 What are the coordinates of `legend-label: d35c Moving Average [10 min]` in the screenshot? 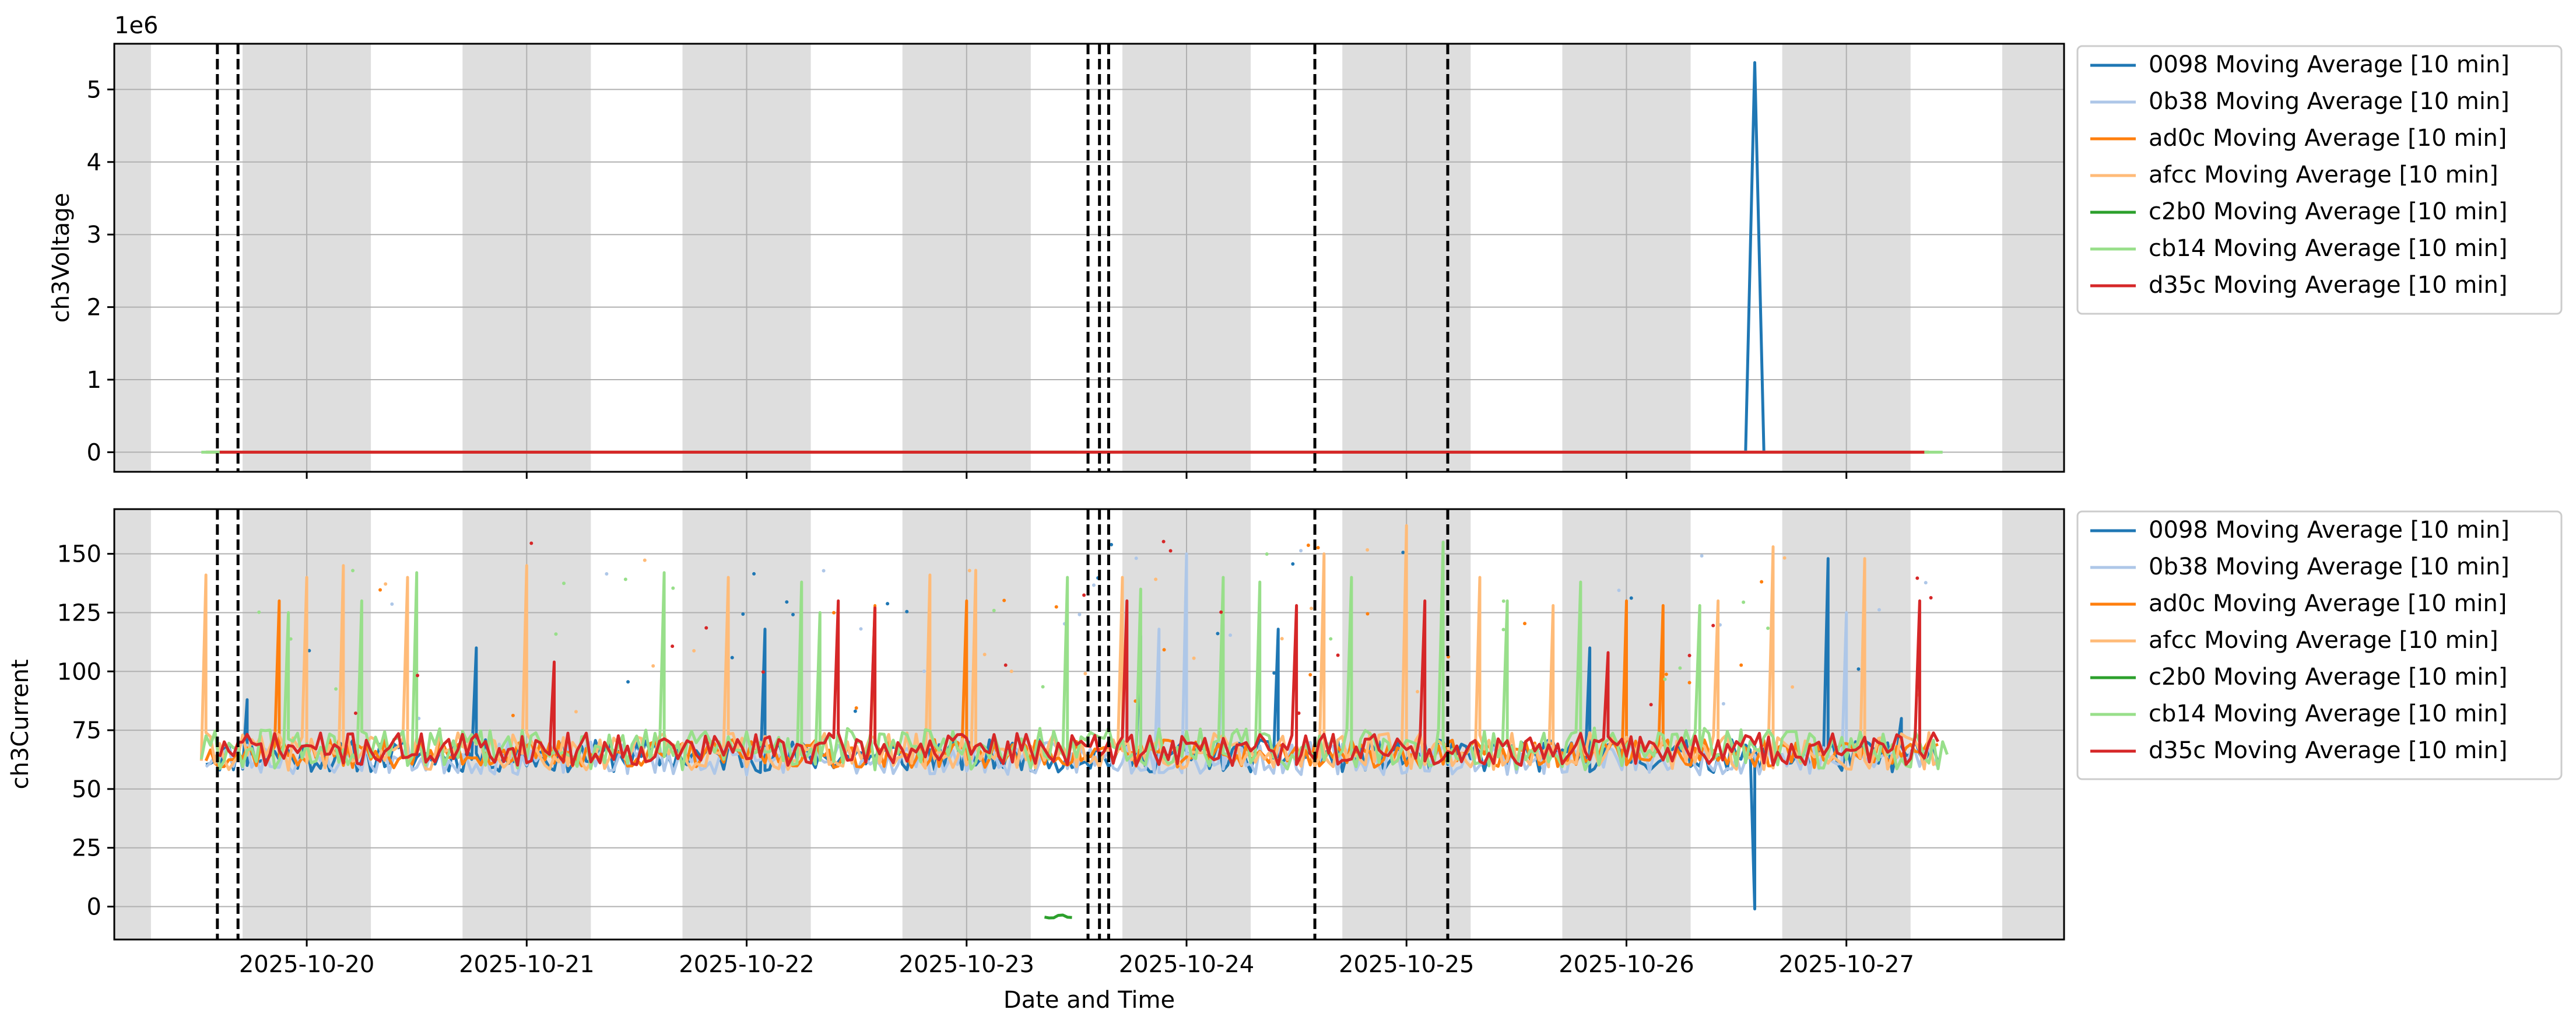 It's located at (2328, 750).